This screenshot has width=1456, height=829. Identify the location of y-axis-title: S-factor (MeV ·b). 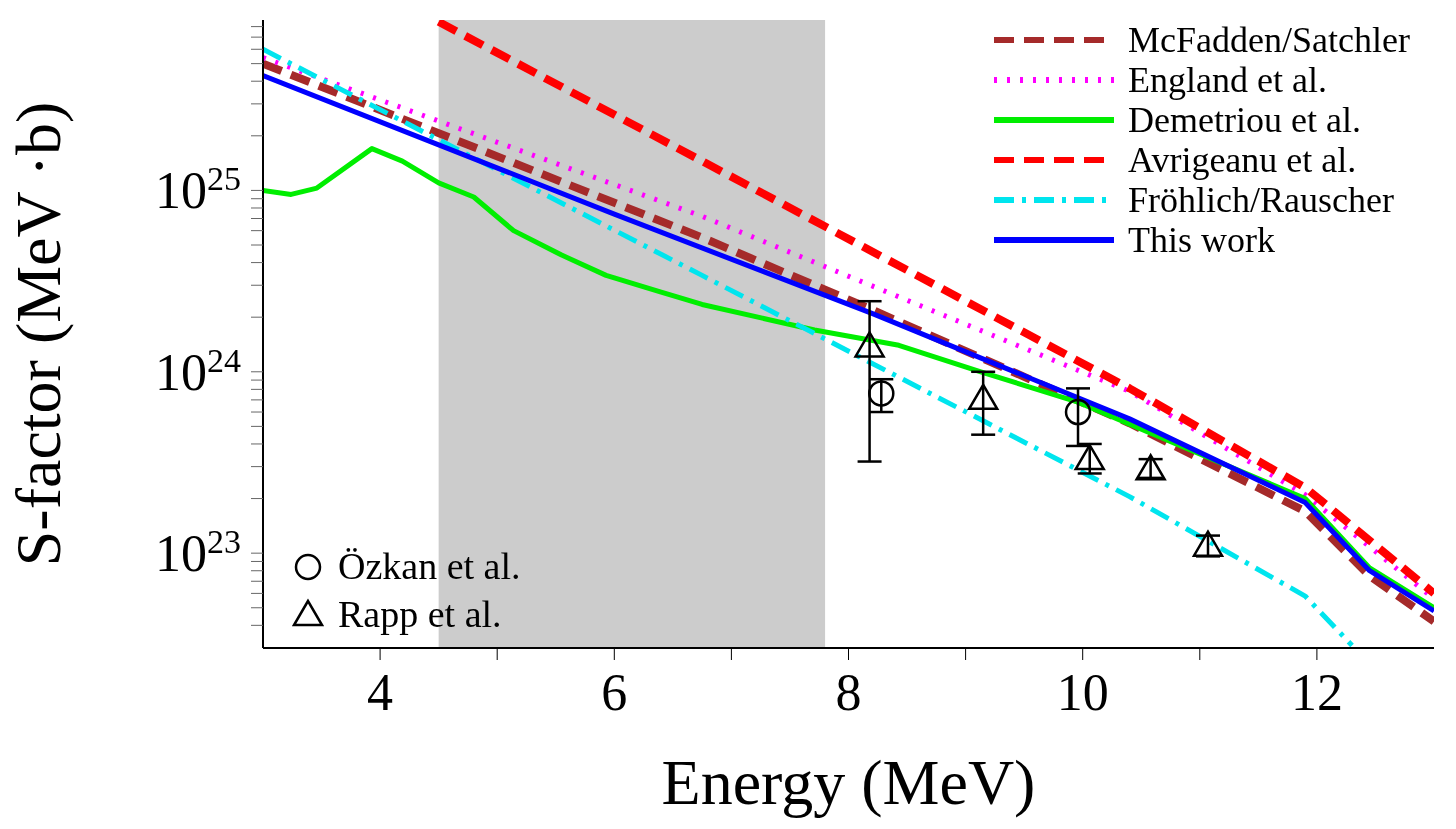
(38, 334).